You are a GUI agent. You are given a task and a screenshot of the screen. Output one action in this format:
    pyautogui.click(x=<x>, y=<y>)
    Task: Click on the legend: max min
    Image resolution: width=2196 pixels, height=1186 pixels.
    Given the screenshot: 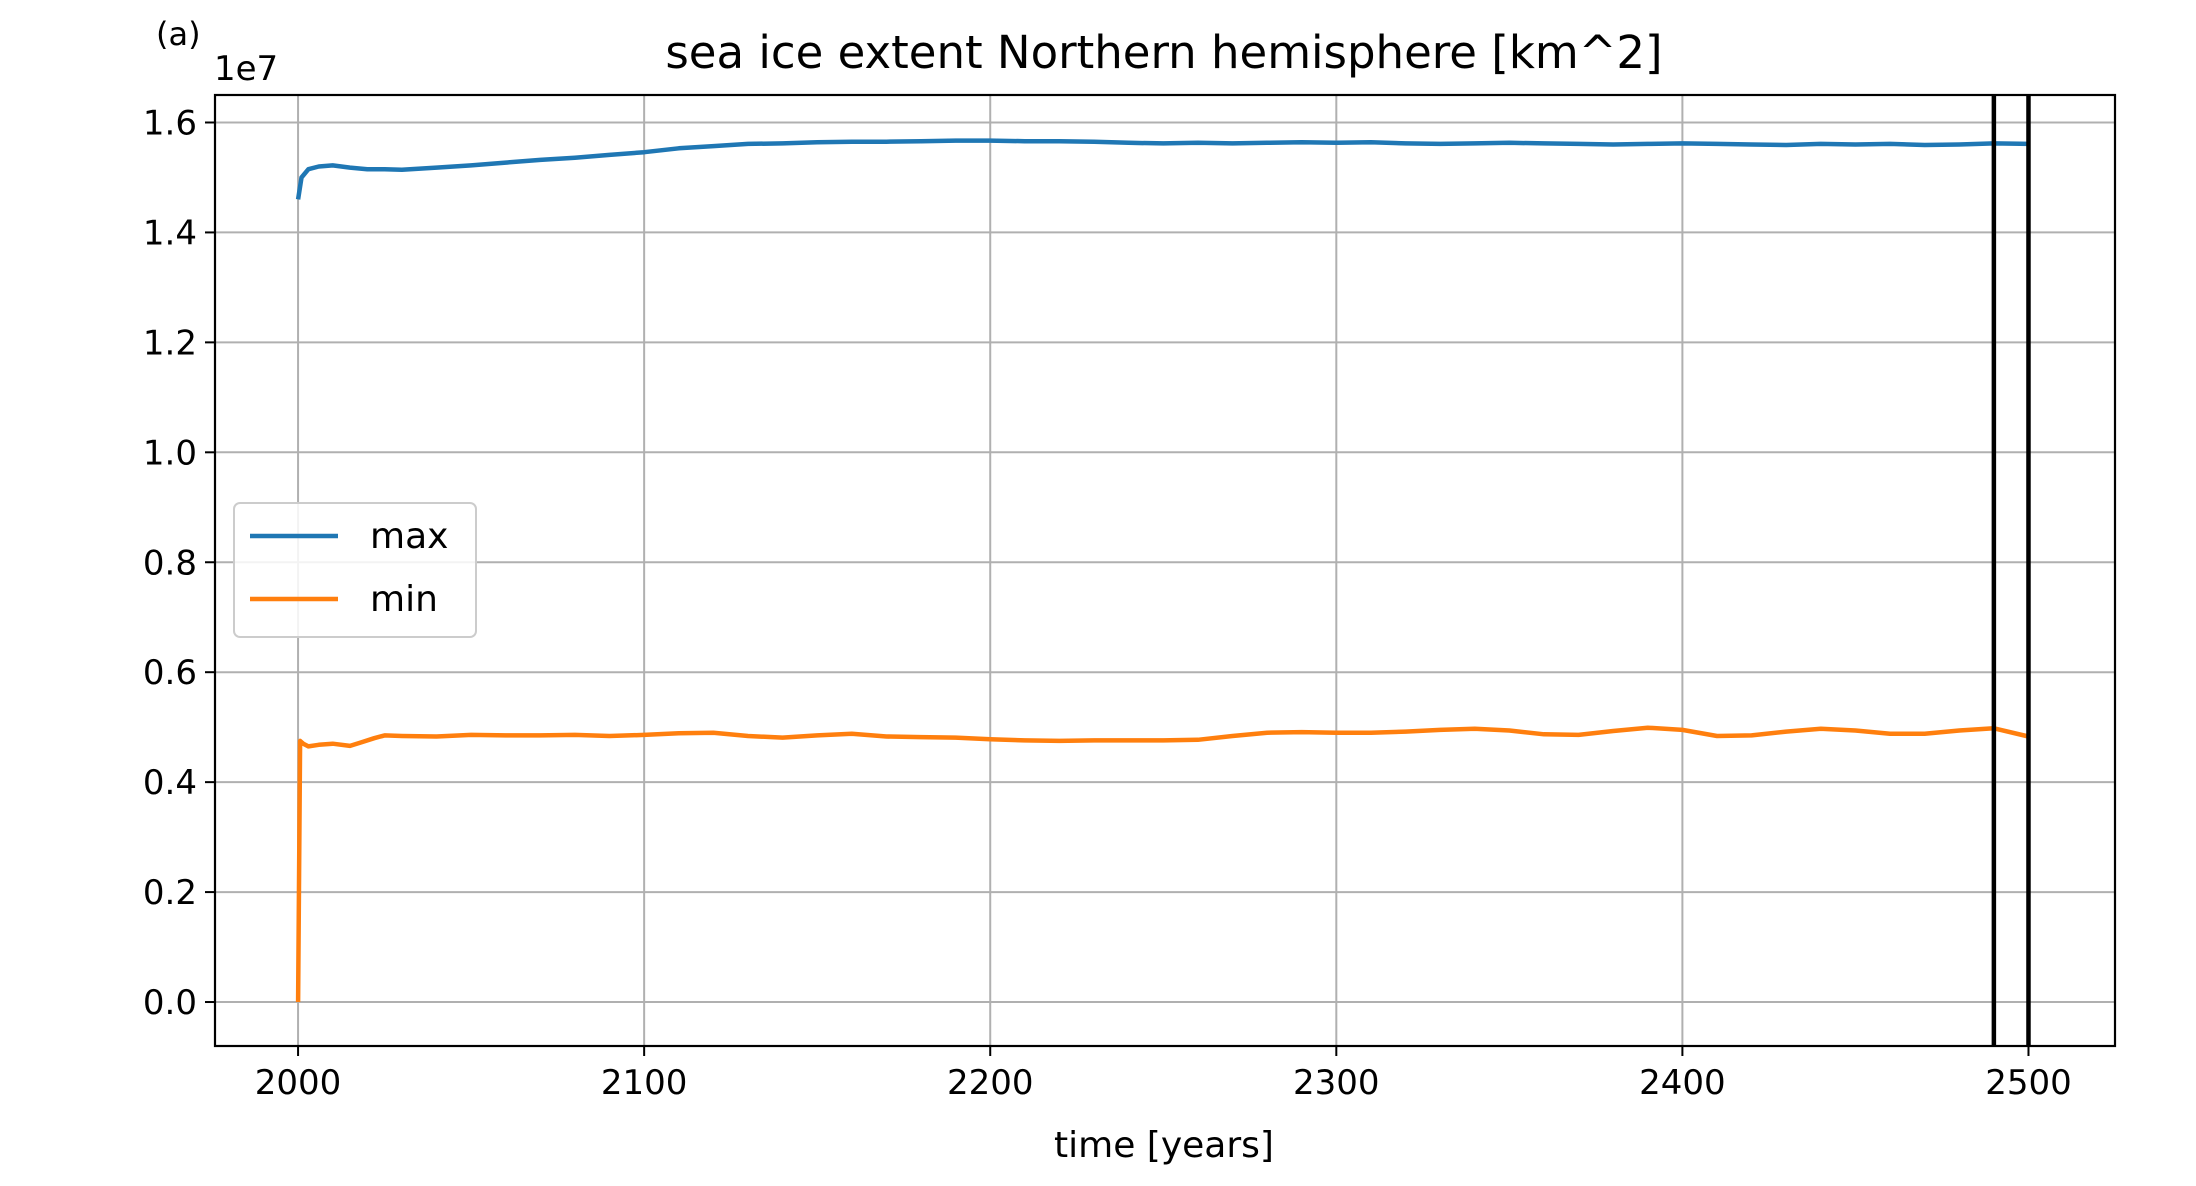 What is the action you would take?
    pyautogui.click(x=355, y=570)
    